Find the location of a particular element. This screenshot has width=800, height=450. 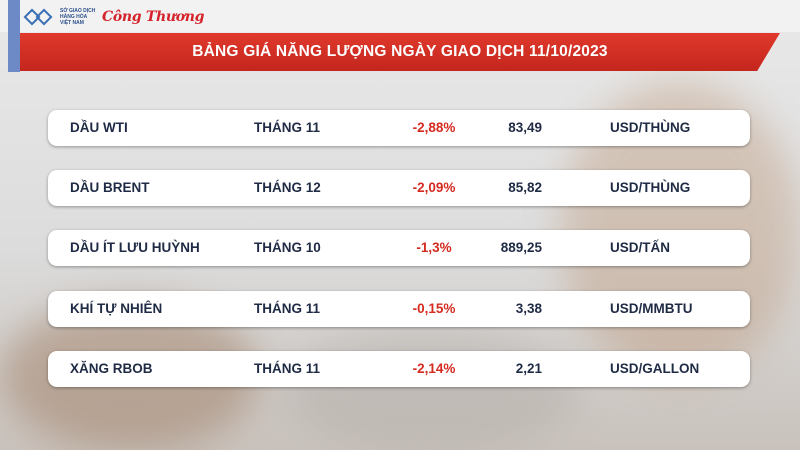

header-bar is located at coordinates (400, 16).